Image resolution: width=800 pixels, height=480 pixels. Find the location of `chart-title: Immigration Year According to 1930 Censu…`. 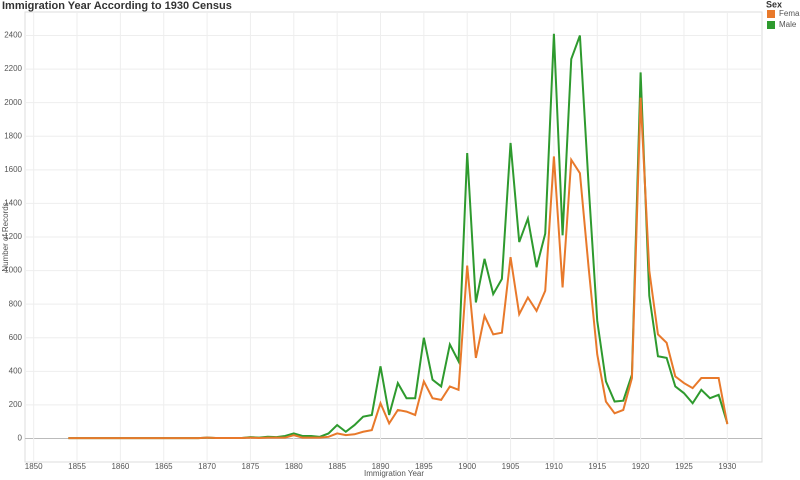

chart-title: Immigration Year According to 1930 Censu… is located at coordinates (117, 6).